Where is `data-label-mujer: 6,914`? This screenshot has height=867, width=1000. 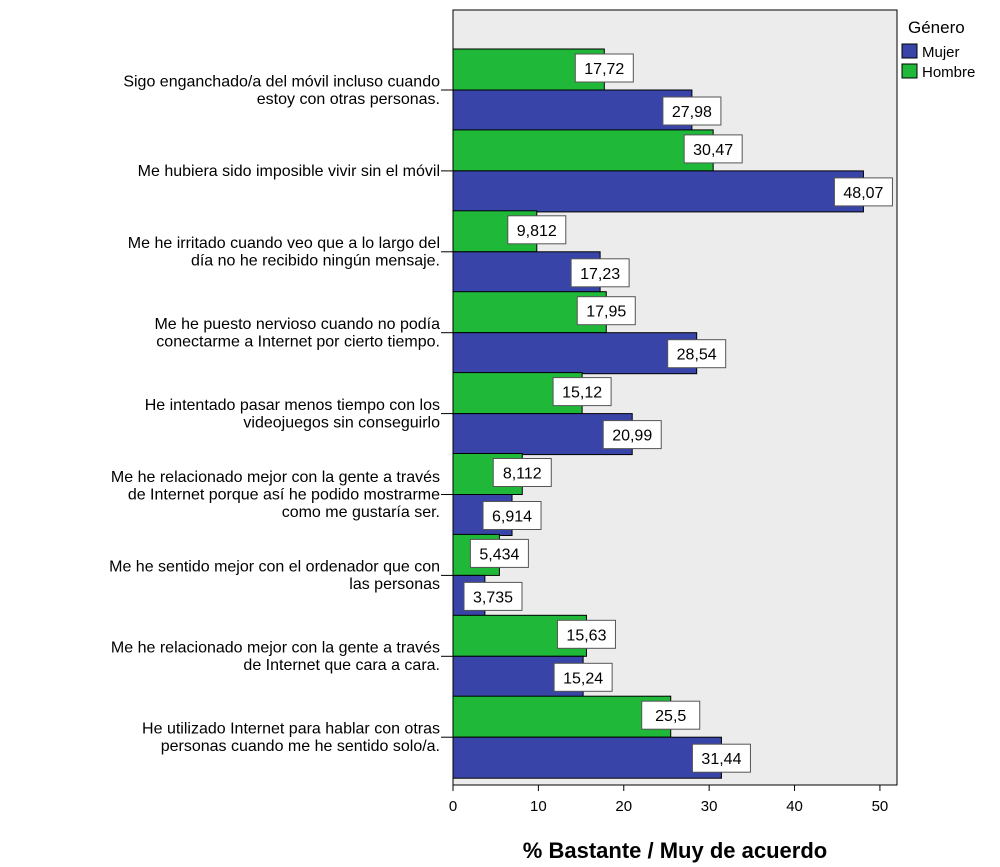 data-label-mujer: 6,914 is located at coordinates (512, 517).